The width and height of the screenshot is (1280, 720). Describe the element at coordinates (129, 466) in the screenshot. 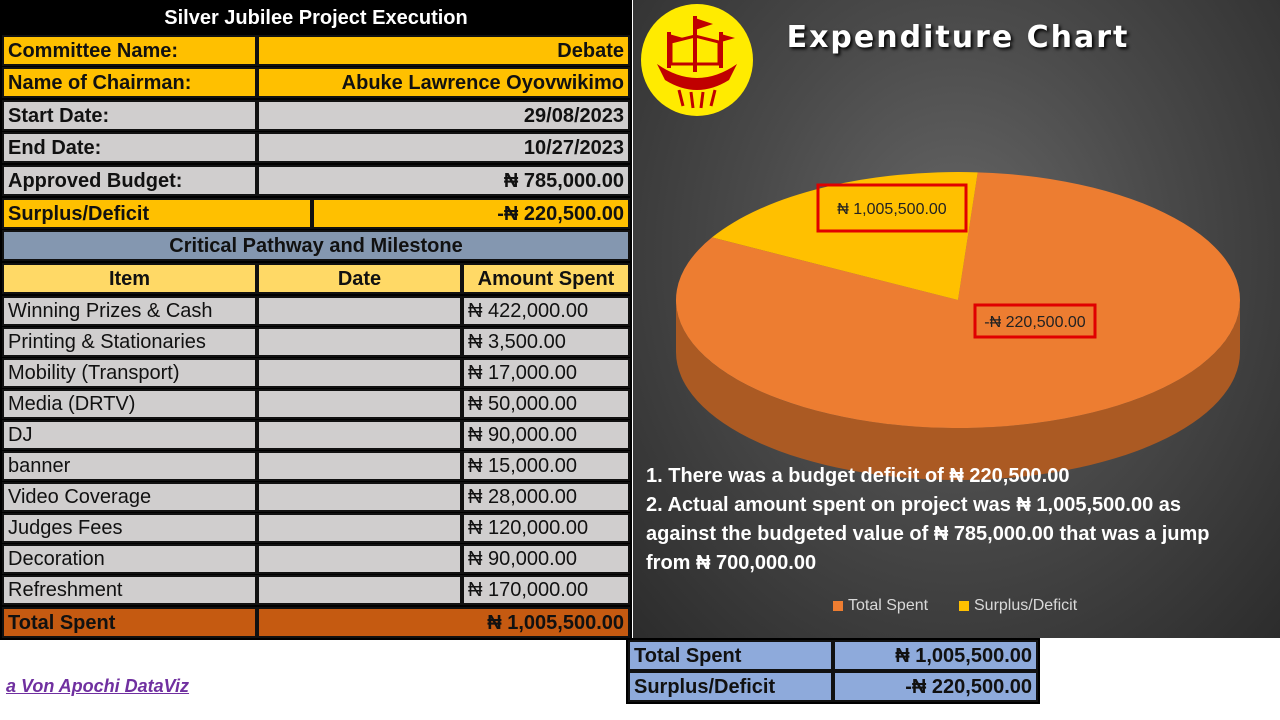

I see `row-item: banner` at that location.